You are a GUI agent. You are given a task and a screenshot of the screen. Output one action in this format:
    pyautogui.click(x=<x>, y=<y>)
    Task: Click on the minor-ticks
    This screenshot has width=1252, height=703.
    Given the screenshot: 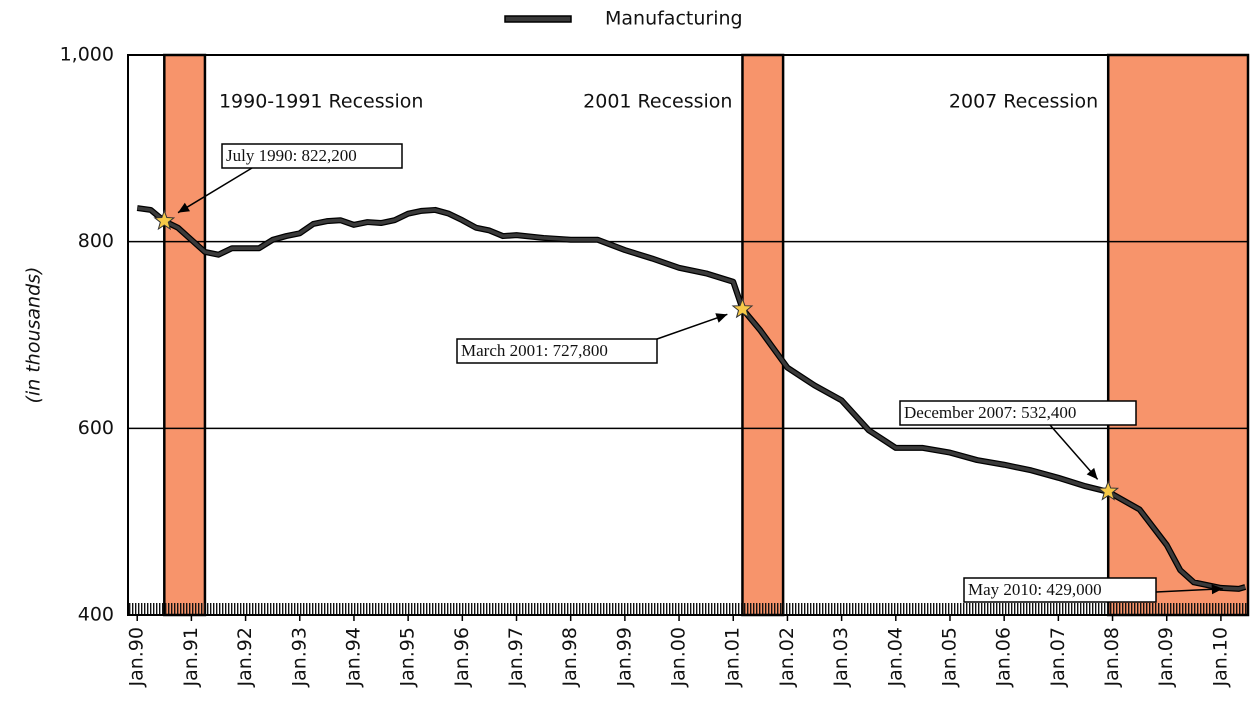 What is the action you would take?
    pyautogui.click(x=688, y=609)
    